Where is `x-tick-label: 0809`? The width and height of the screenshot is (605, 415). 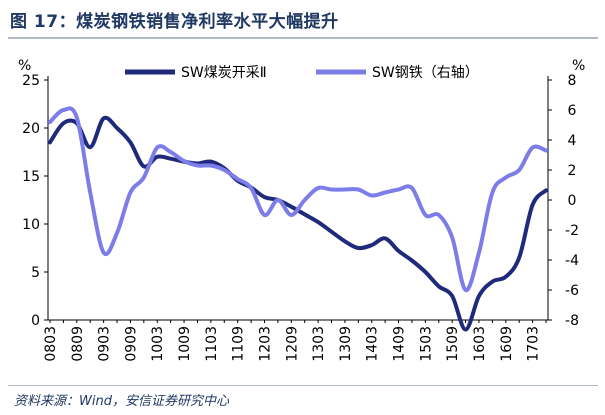
x-tick-label: 0809 is located at coordinates (78, 344).